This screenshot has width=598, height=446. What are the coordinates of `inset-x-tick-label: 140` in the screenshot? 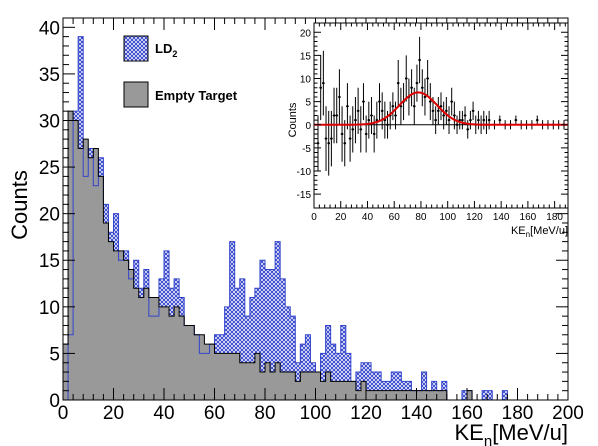 It's located at (501, 217).